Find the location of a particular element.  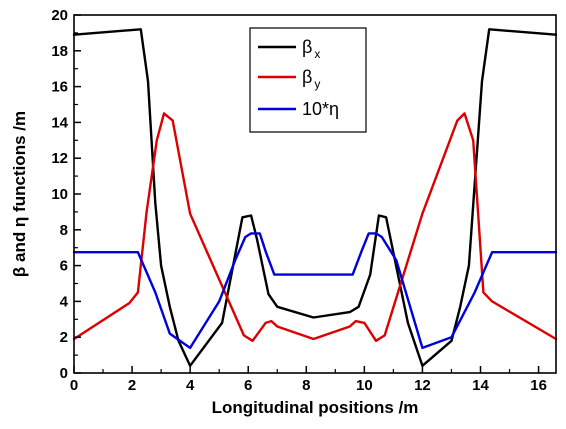

legend-box is located at coordinates (308, 80).